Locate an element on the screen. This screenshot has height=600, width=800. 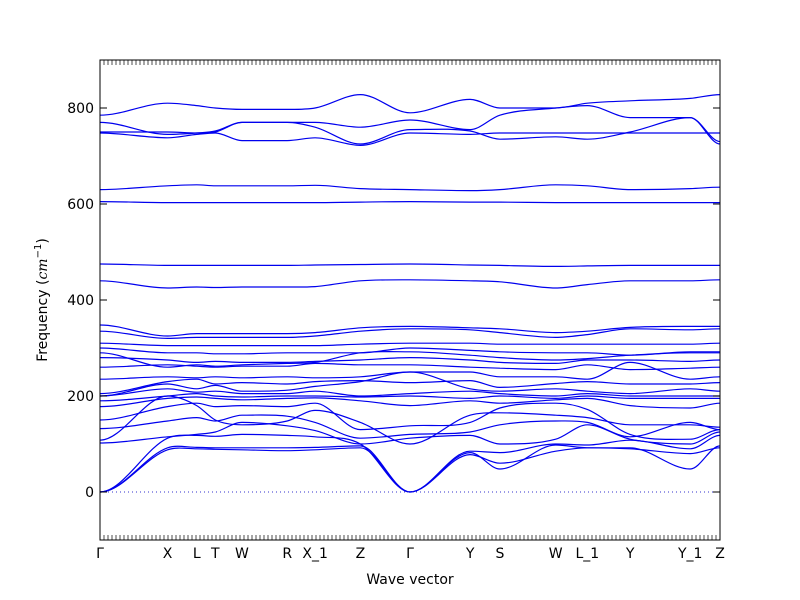
x-ticks: Γ X L T W R X_1 Z Γ Y S W L_1 Y Y_1 Z is located at coordinates (410, 554).